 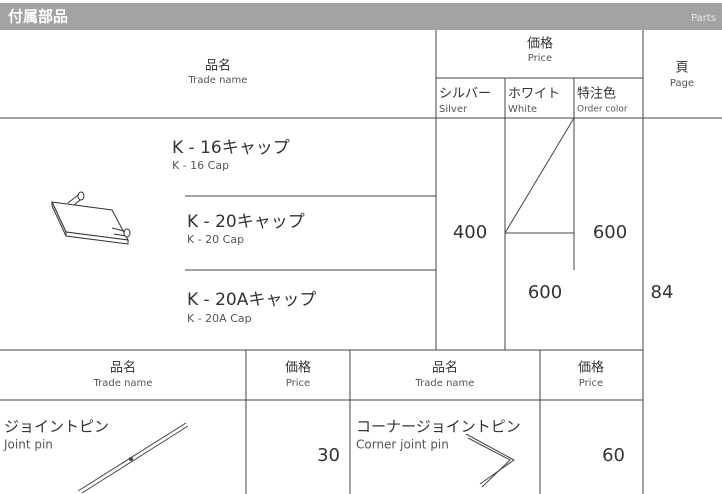 I want to click on item-name: K - 20キャップ, so click(x=246, y=222).